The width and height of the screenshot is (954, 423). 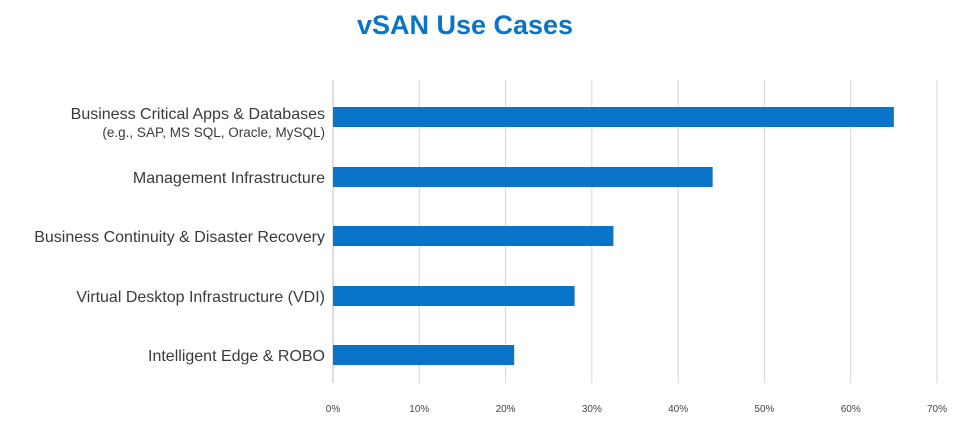 What do you see at coordinates (465, 25) in the screenshot?
I see `chart-title: vSAN Use Cases` at bounding box center [465, 25].